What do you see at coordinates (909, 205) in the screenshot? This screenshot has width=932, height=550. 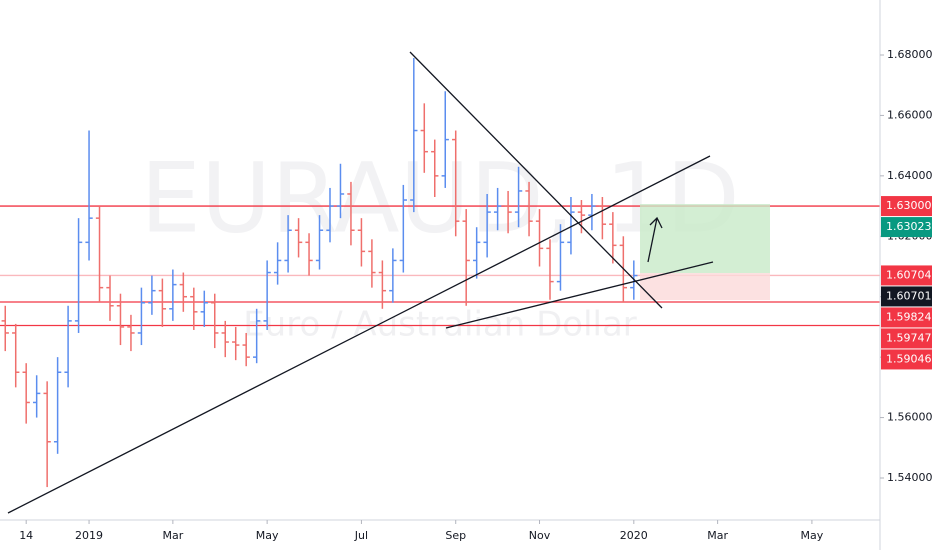 I see `price-label: 1.63000` at bounding box center [909, 205].